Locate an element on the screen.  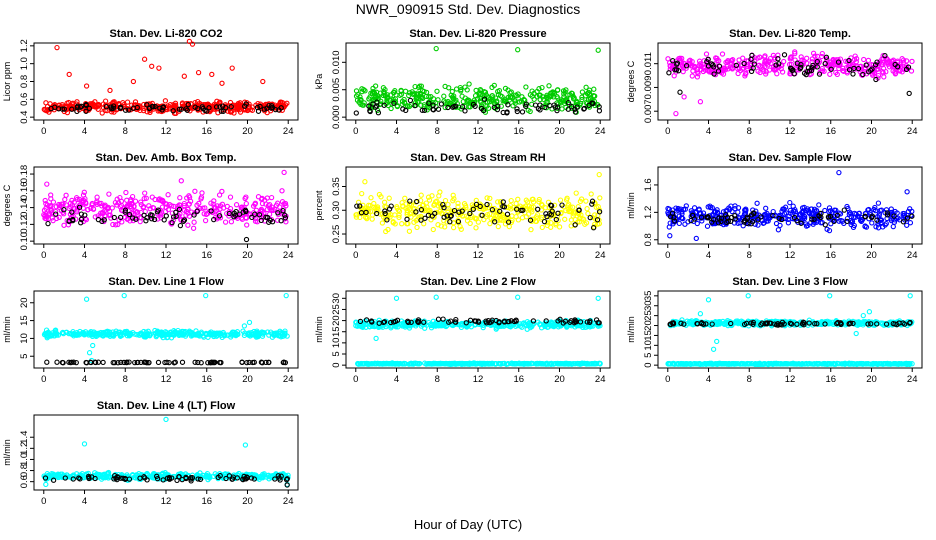
y-tick-label: 25 is located at coordinates (336, 309).